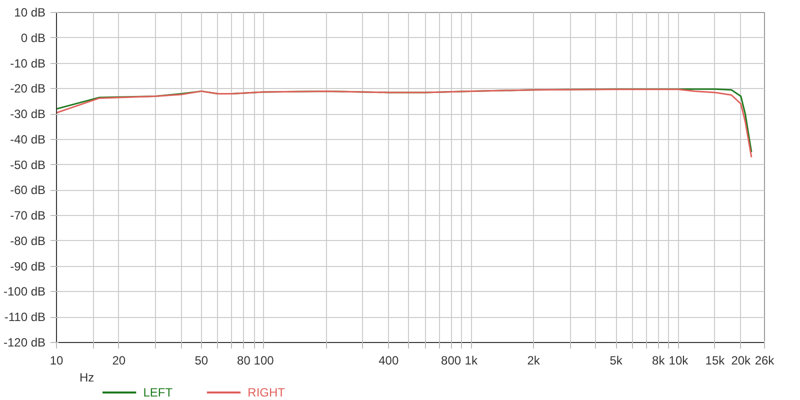  Describe the element at coordinates (534, 361) in the screenshot. I see `x-tick-label: 2k` at that location.